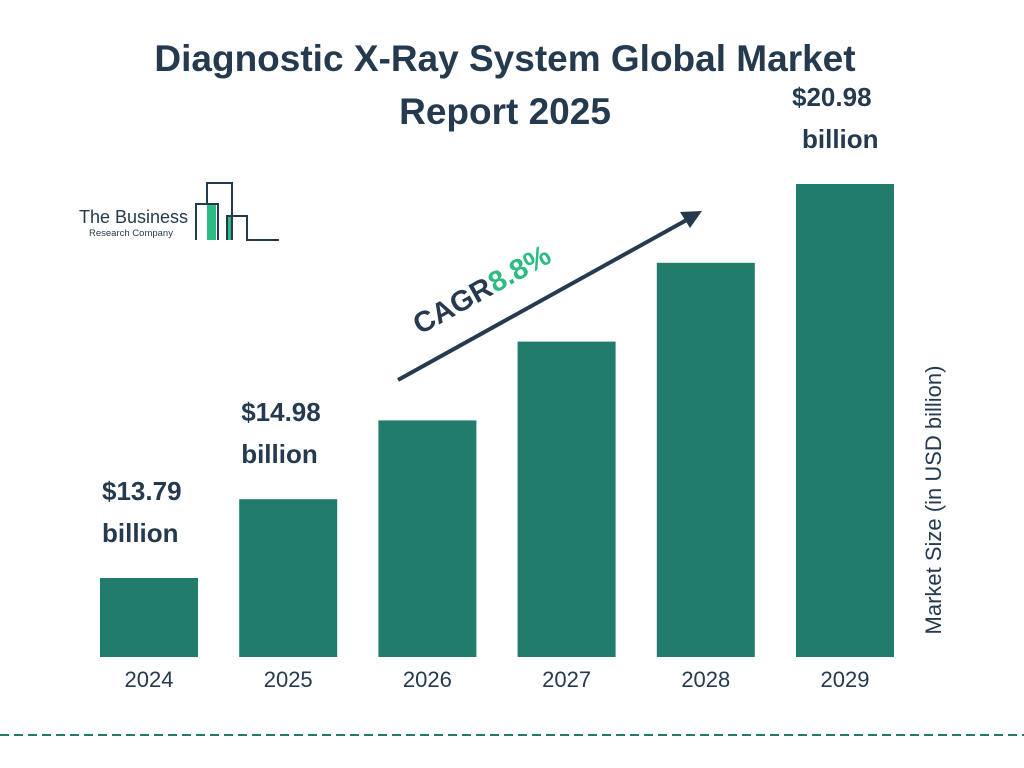 This screenshot has width=1024, height=768. What do you see at coordinates (520, 269) in the screenshot?
I see `cagr-value: 8.8%` at bounding box center [520, 269].